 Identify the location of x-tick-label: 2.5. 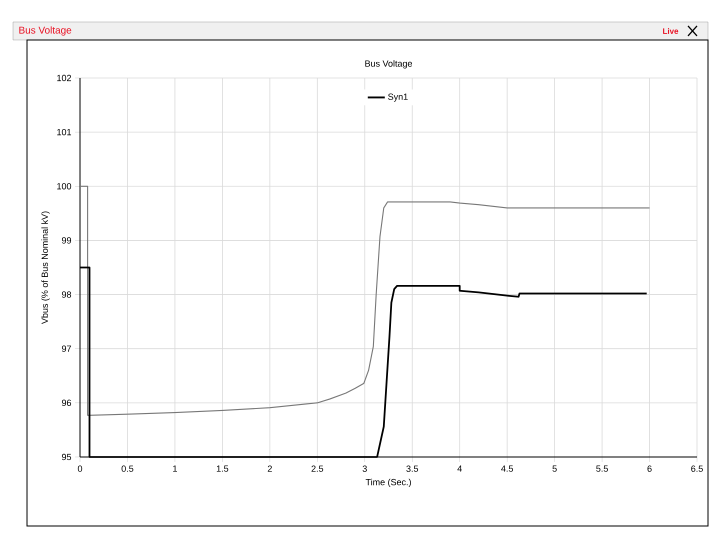
(318, 469).